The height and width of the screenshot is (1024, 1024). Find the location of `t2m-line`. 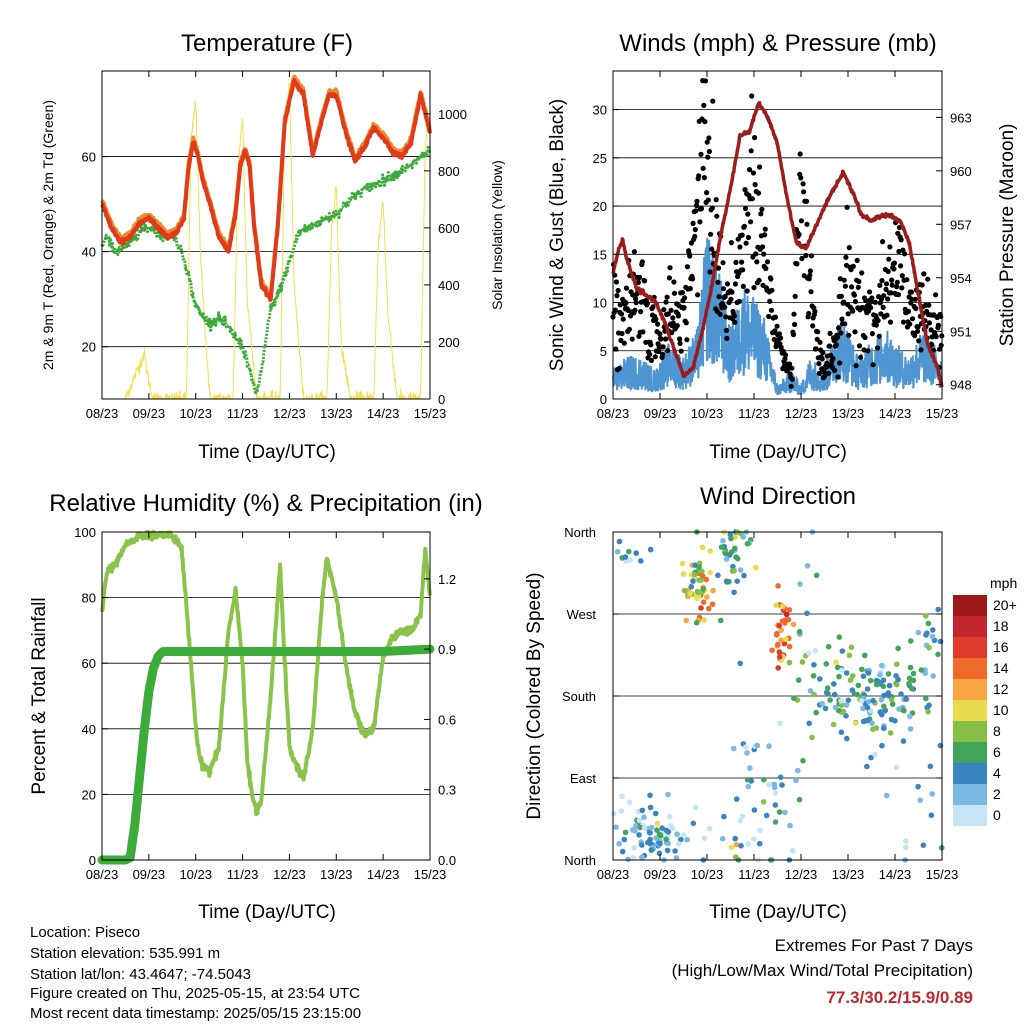

t2m-line is located at coordinates (266, 190).